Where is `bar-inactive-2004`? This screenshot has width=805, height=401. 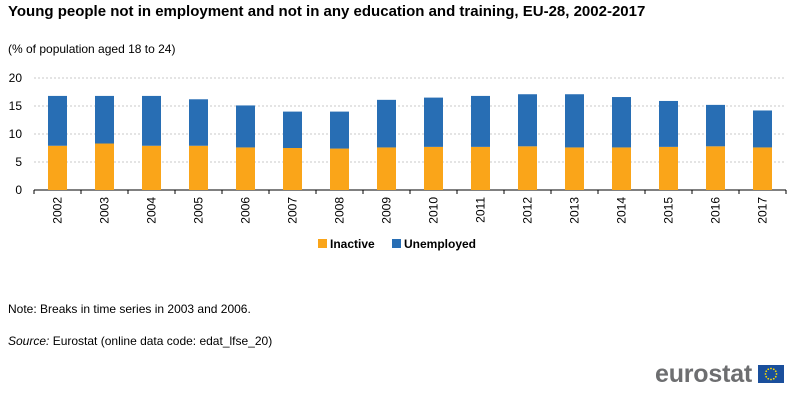
bar-inactive-2004 is located at coordinates (151, 167).